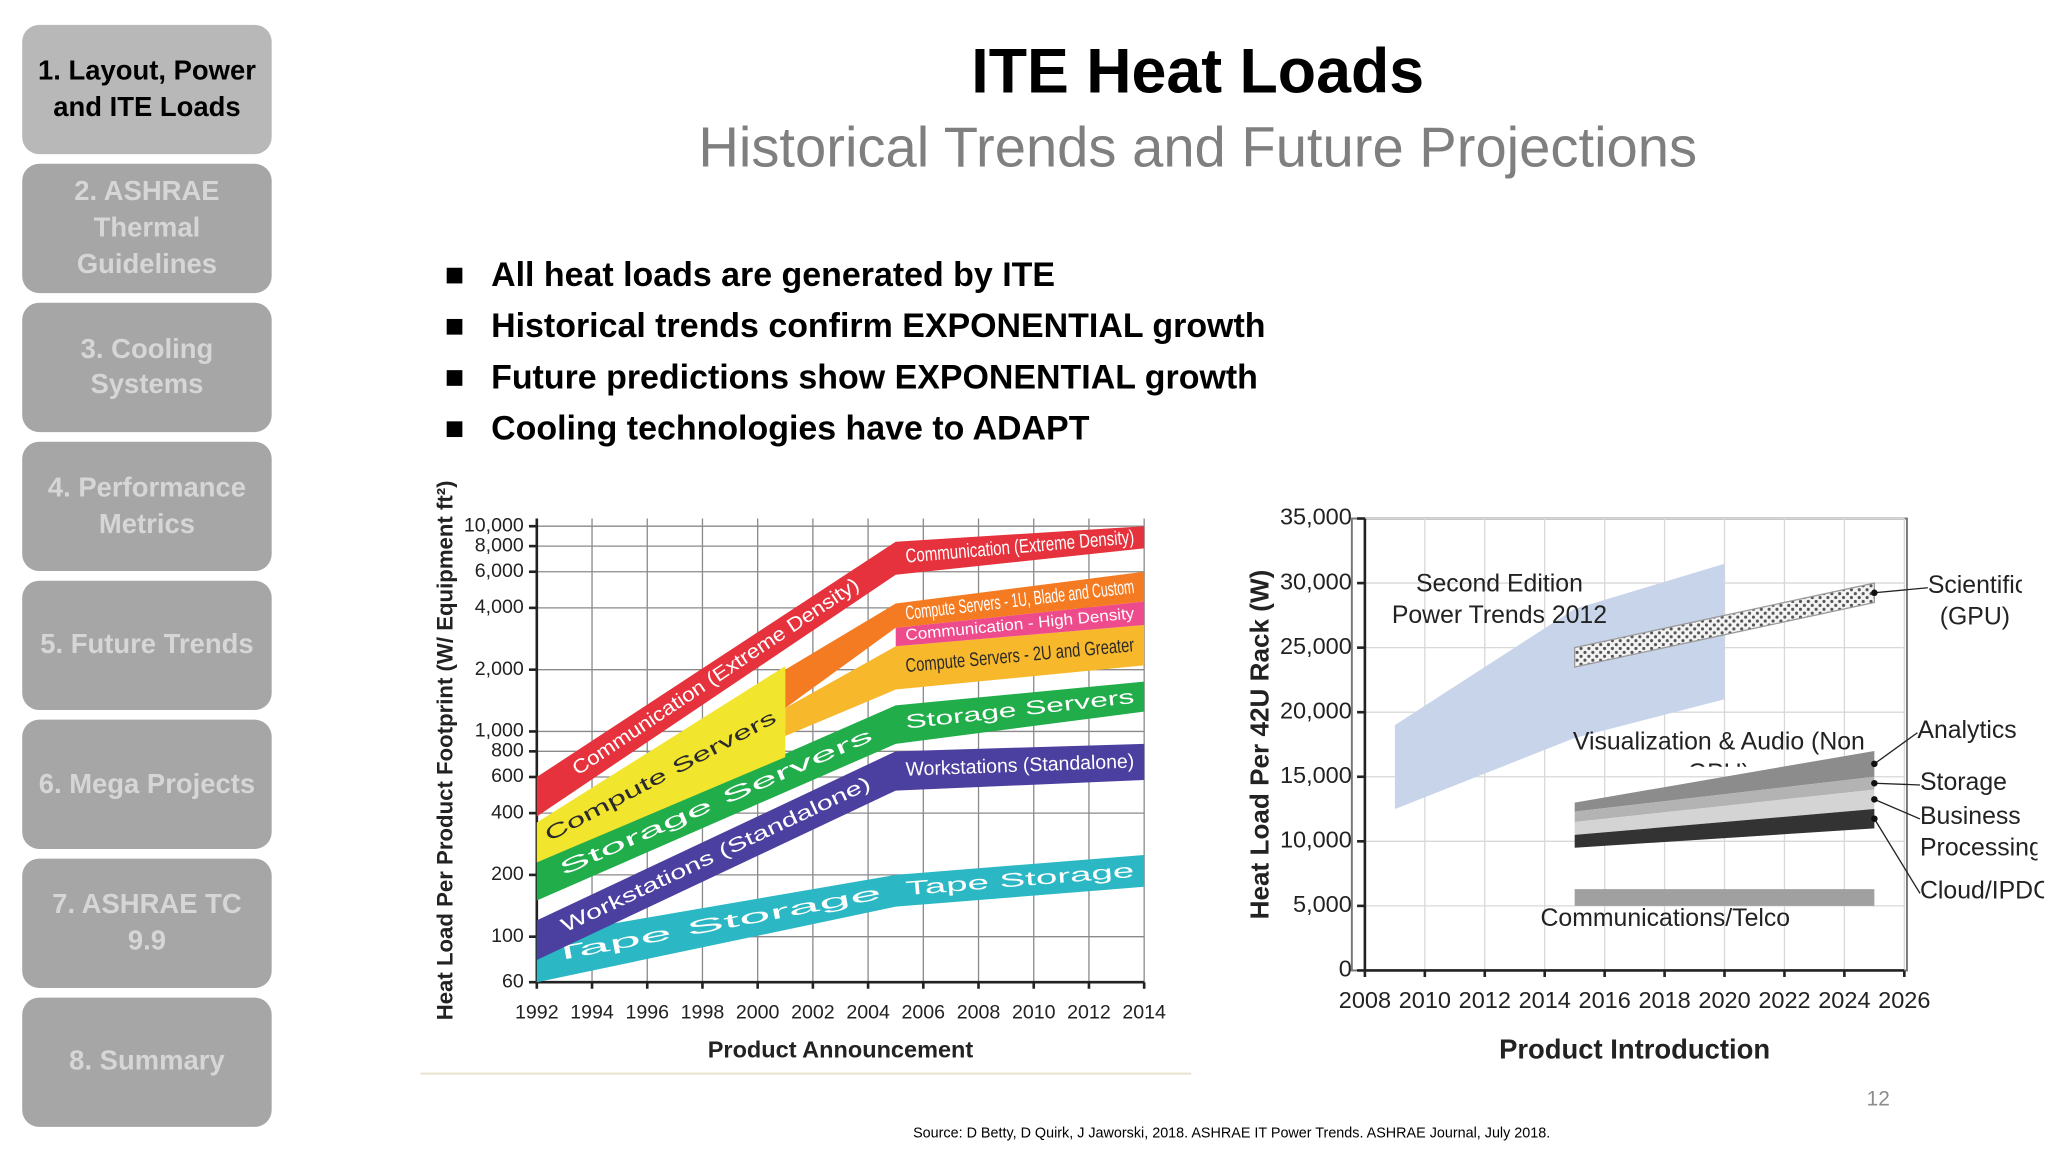  I want to click on nav-label-box: 8. Summary, so click(147, 1061).